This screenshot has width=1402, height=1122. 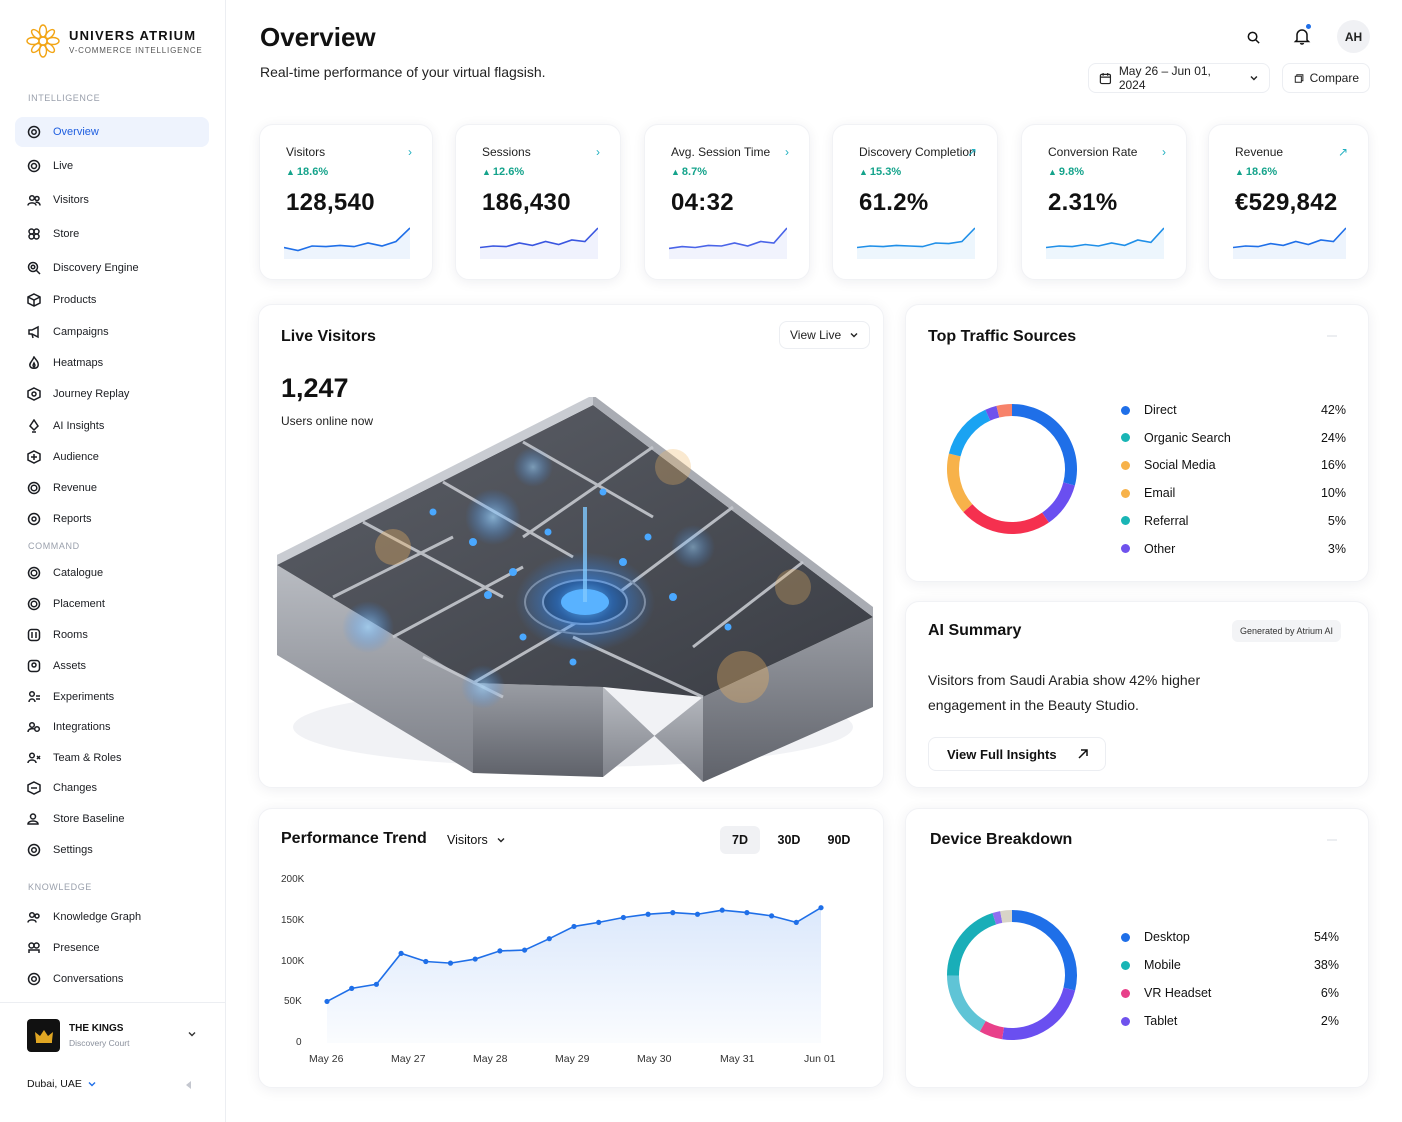 I want to click on brand-tagline: V-COMMERCE INTELLIGENCE, so click(x=136, y=50).